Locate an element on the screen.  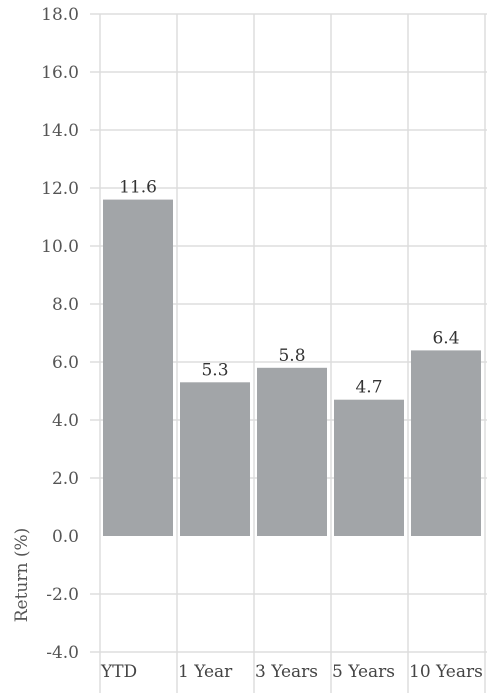
y-tick-label: 18.0 is located at coordinates (60, 15).